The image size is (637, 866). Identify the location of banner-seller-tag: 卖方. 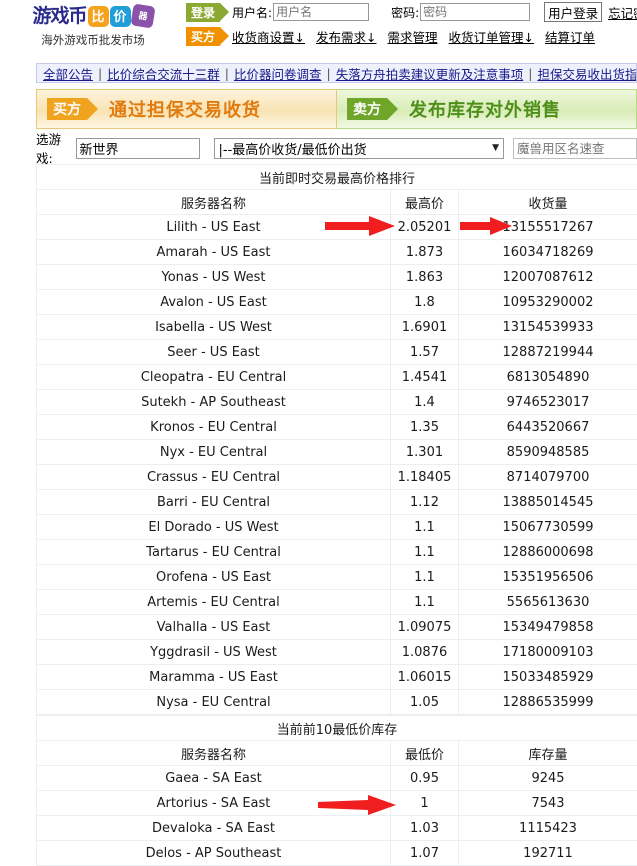
(367, 109).